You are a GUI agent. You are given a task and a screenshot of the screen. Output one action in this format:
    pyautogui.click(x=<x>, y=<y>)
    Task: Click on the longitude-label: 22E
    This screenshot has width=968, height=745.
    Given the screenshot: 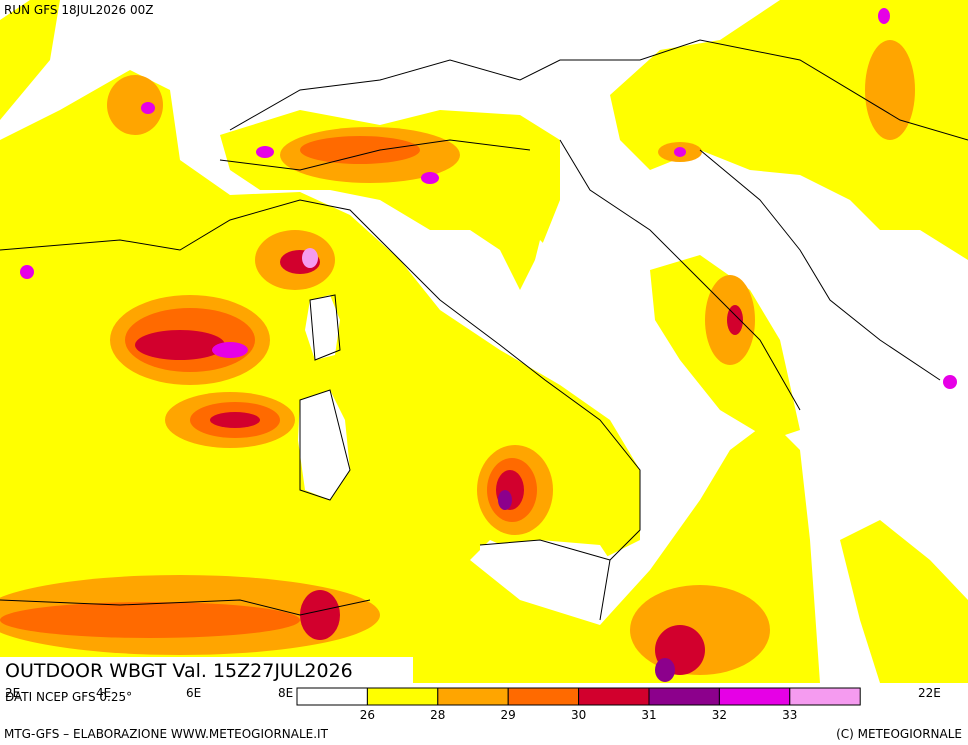 What is the action you would take?
    pyautogui.click(x=929, y=693)
    